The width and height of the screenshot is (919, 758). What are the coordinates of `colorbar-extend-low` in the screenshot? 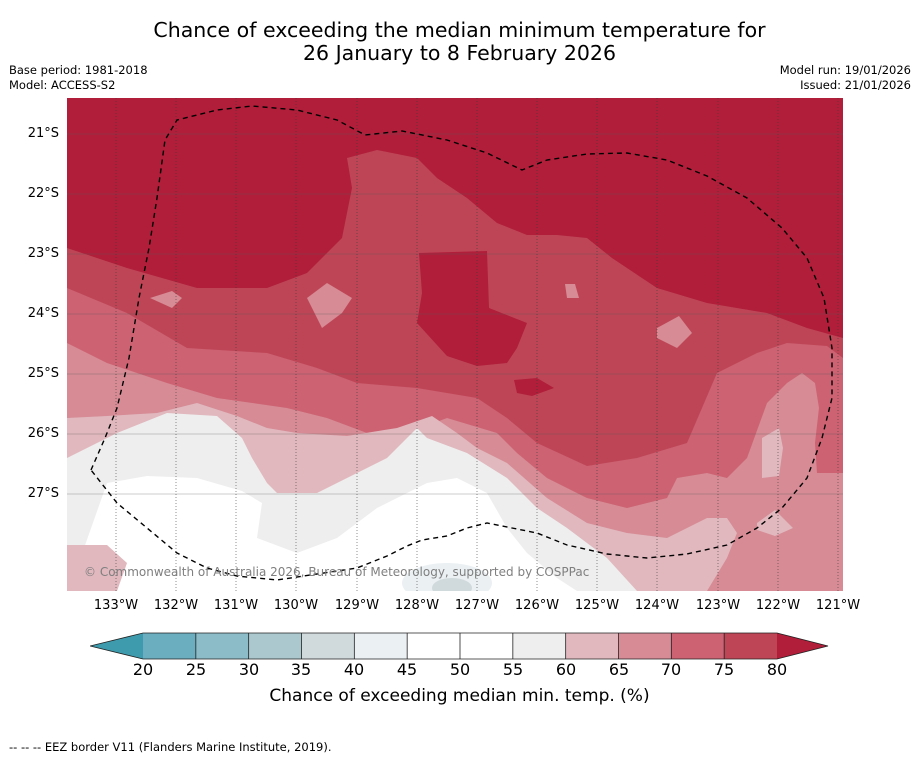 It's located at (116, 646).